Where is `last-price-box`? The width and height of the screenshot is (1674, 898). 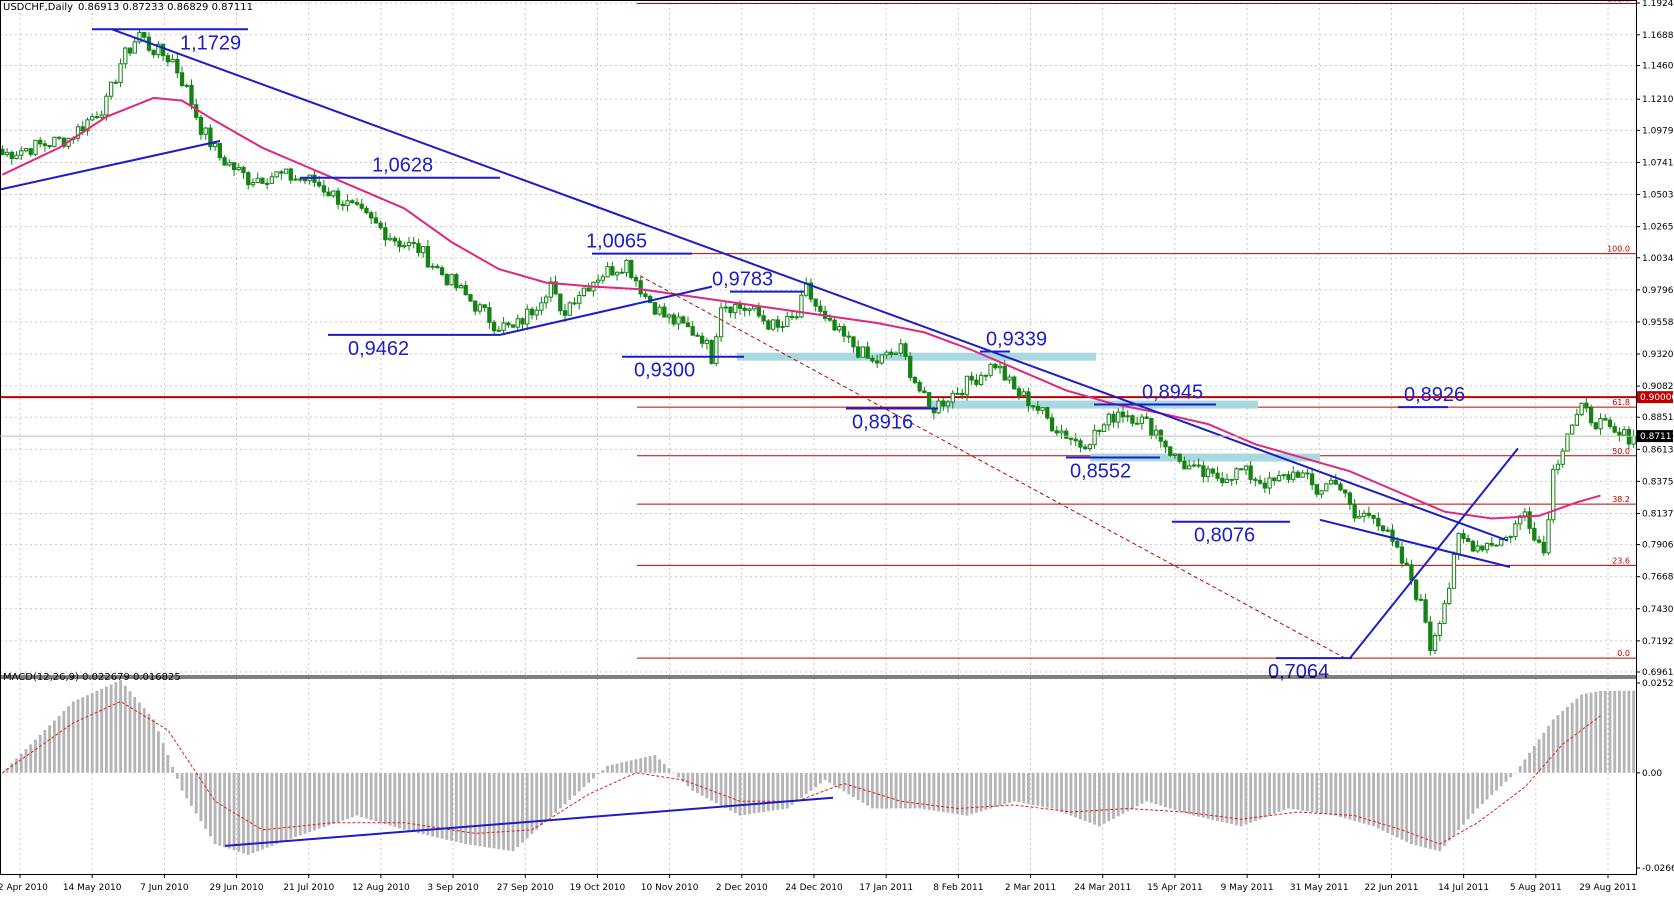 last-price-box is located at coordinates (1655, 436).